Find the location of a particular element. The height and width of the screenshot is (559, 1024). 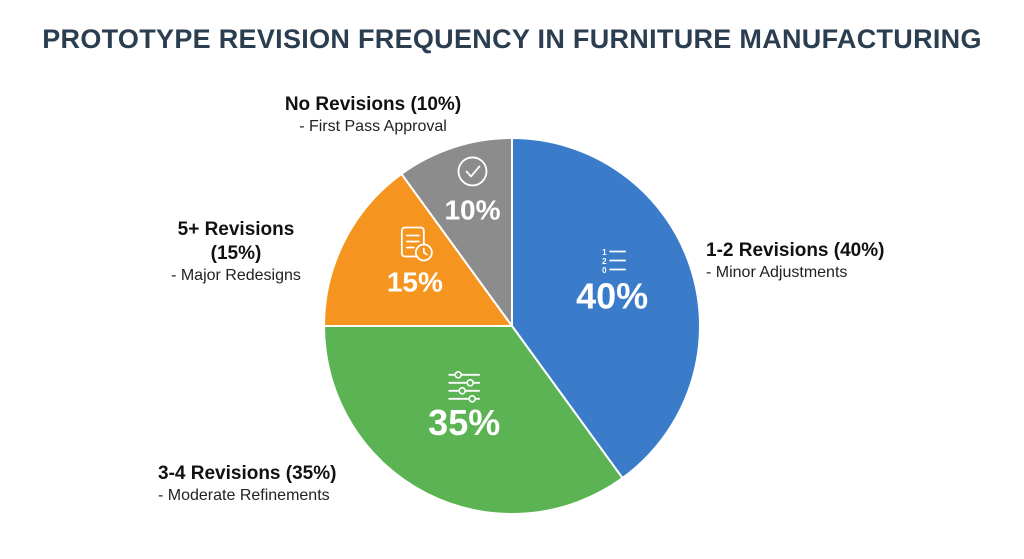

slice-label-1-2-revisions: 1-2 Revisions (40%) - Minor Adjustments is located at coordinates (795, 261).